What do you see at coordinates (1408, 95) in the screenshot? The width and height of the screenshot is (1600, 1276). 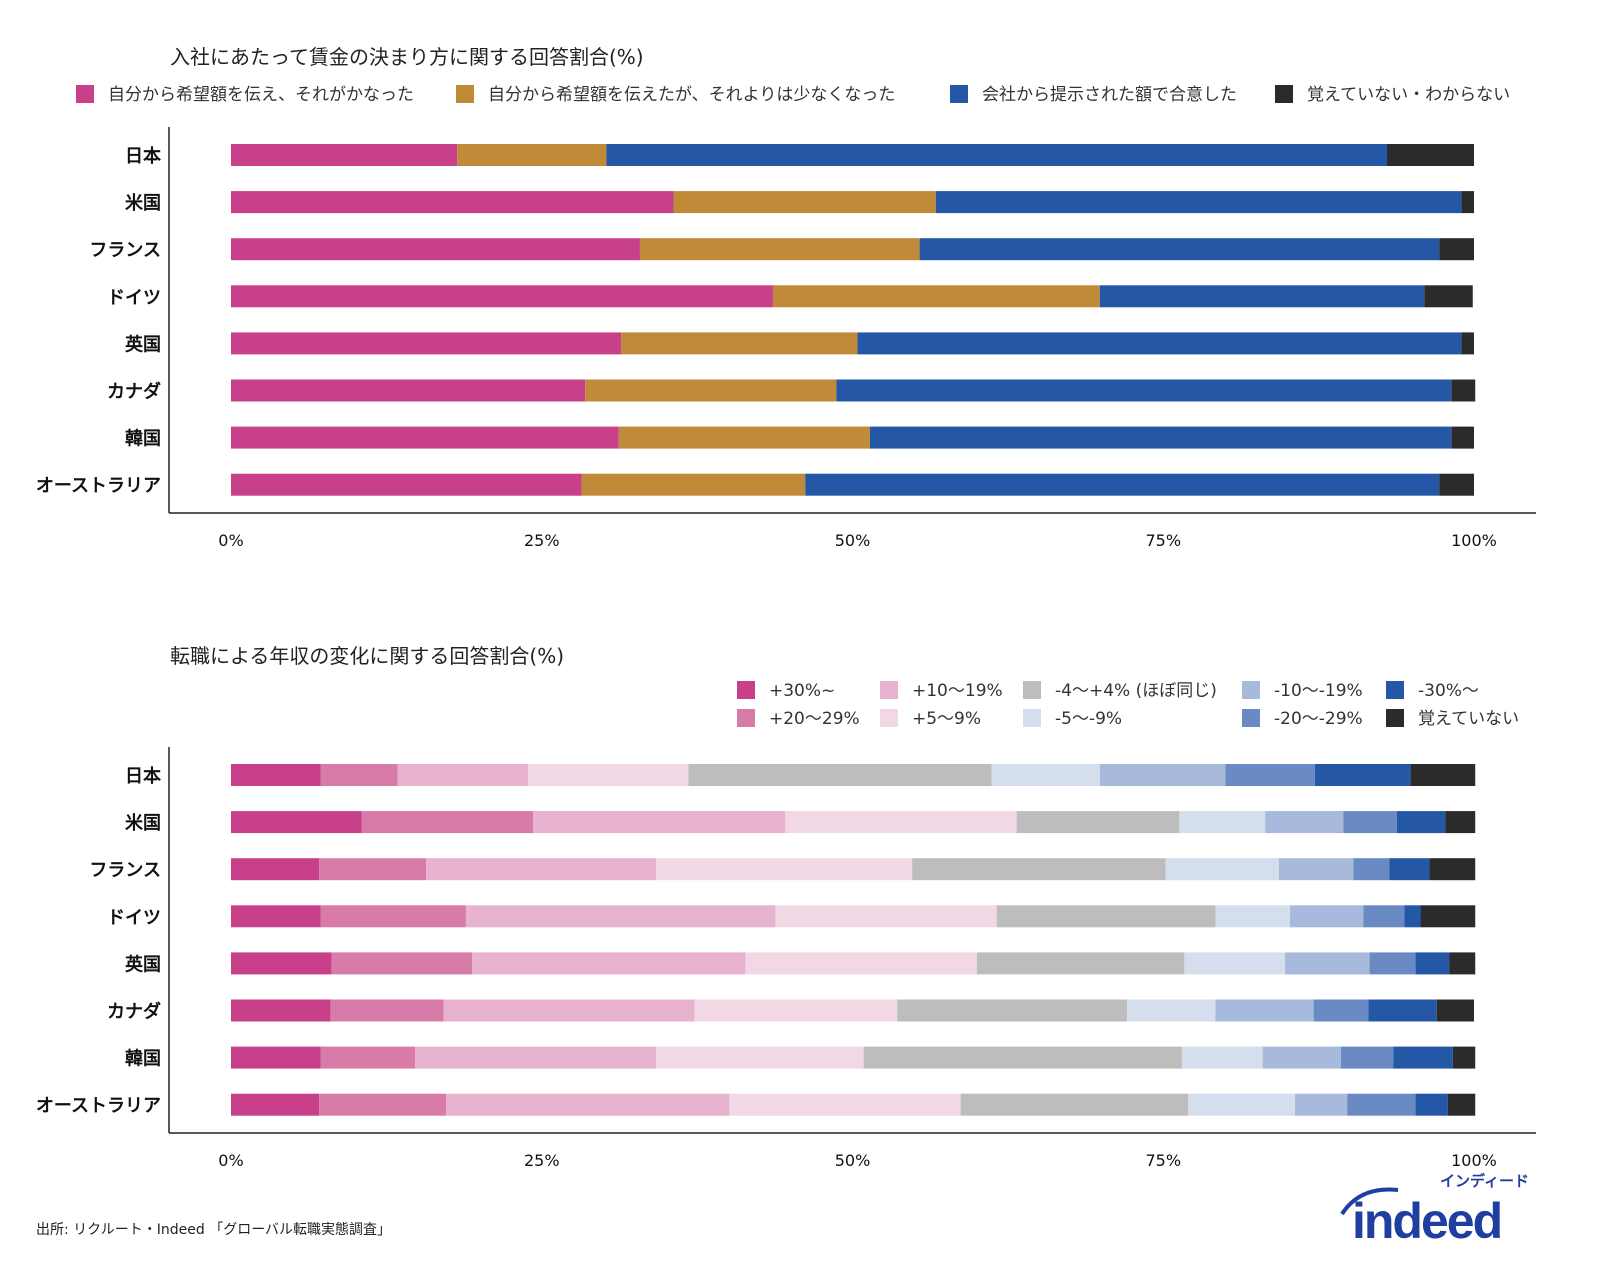 I see `legend-label: 覚えていない・わからない` at bounding box center [1408, 95].